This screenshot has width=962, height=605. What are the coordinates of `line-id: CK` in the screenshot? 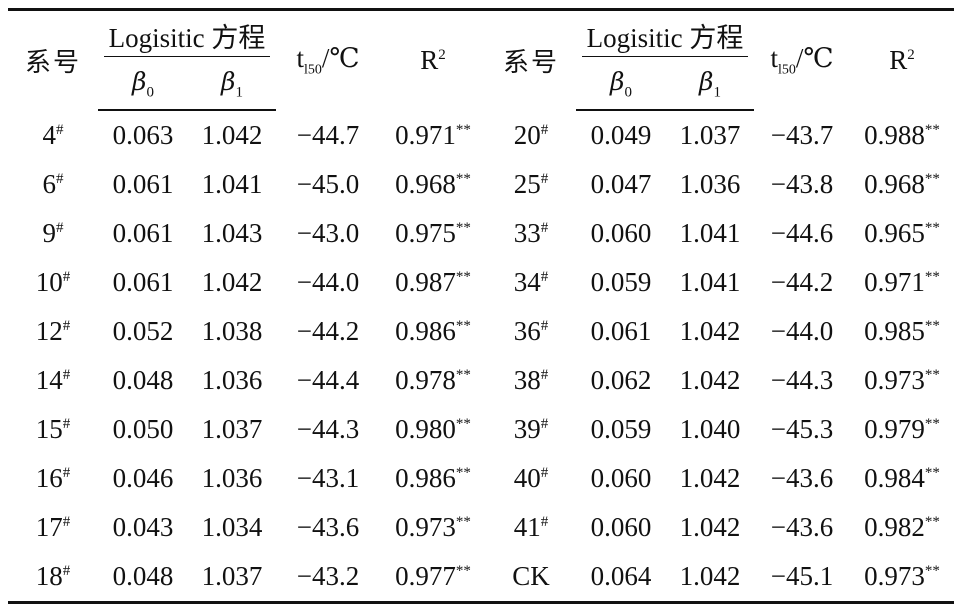 It's located at (531, 576).